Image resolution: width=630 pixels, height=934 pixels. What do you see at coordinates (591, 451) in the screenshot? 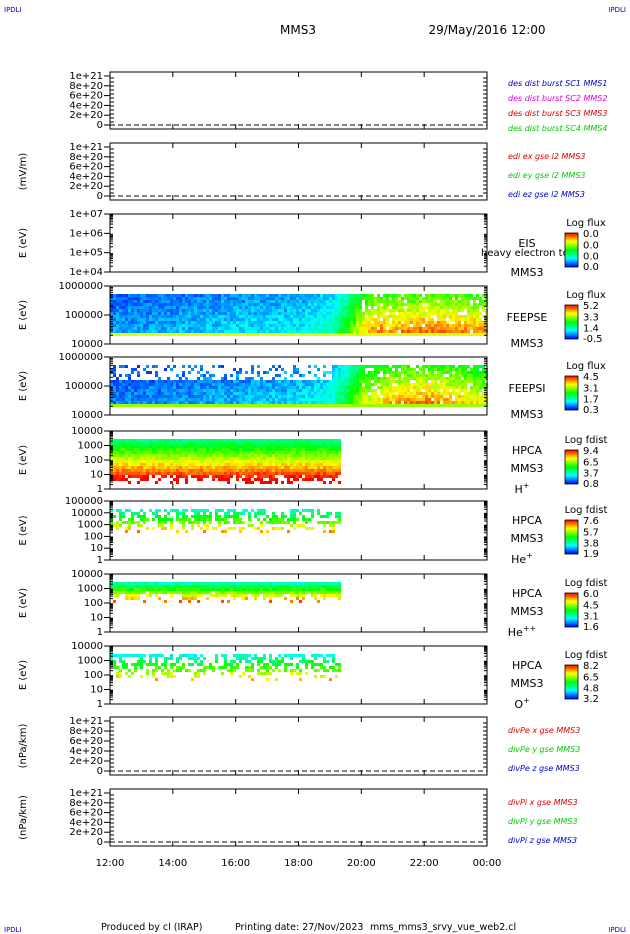
I see `colorbar-label: 9.4` at bounding box center [591, 451].